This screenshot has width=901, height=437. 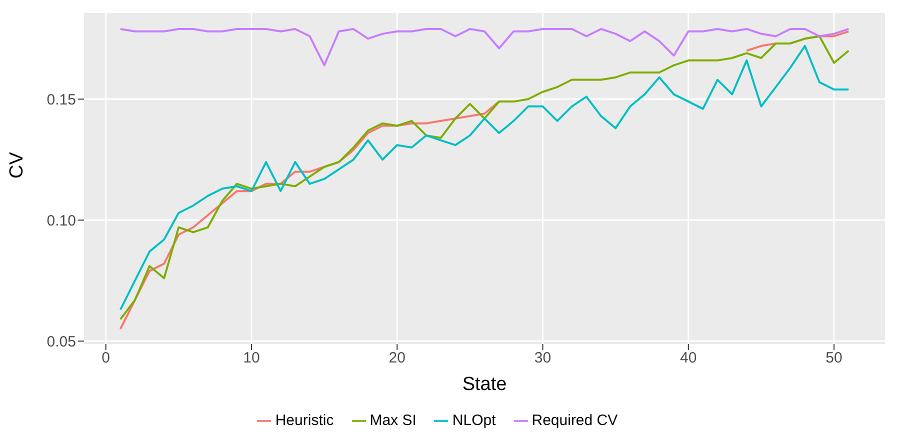 What do you see at coordinates (484, 384) in the screenshot?
I see `x-axis-title: State` at bounding box center [484, 384].